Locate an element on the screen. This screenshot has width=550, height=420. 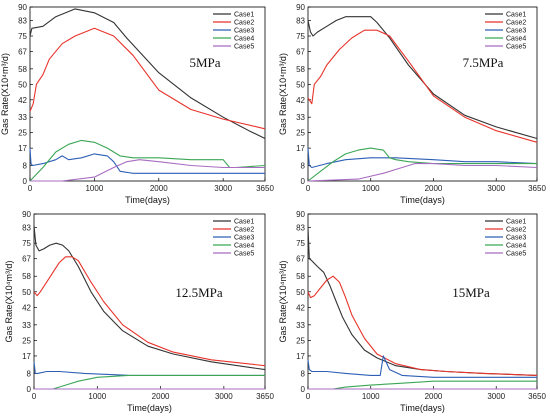
pressure-annotation: 5MPa is located at coordinates (204, 62).